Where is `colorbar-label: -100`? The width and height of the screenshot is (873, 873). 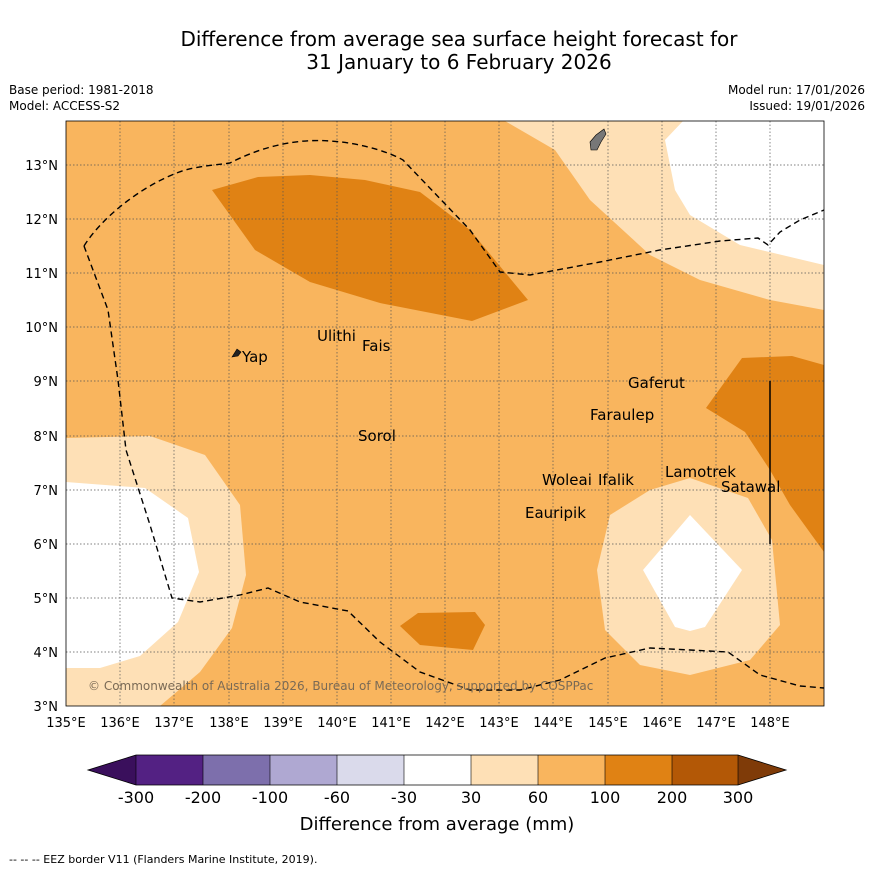 colorbar-label: -100 is located at coordinates (270, 797).